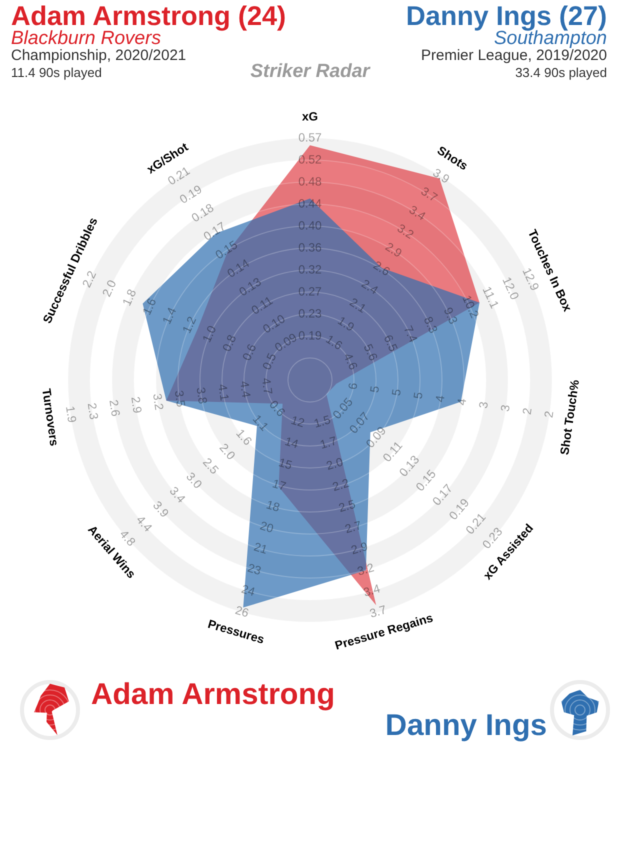  Describe the element at coordinates (352, 386) in the screenshot. I see `text: 6` at that location.